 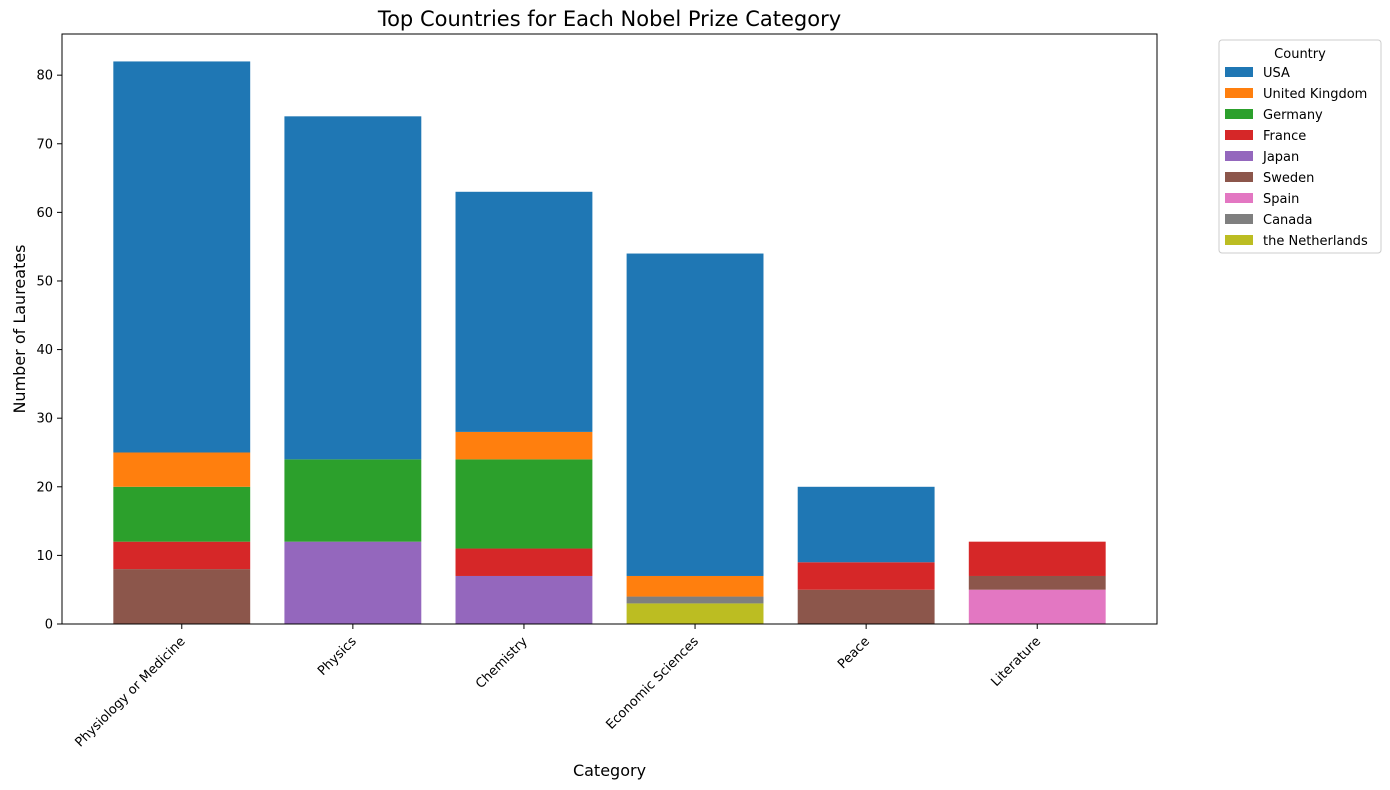 What do you see at coordinates (1315, 94) in the screenshot?
I see `legend-label: United Kingdom` at bounding box center [1315, 94].